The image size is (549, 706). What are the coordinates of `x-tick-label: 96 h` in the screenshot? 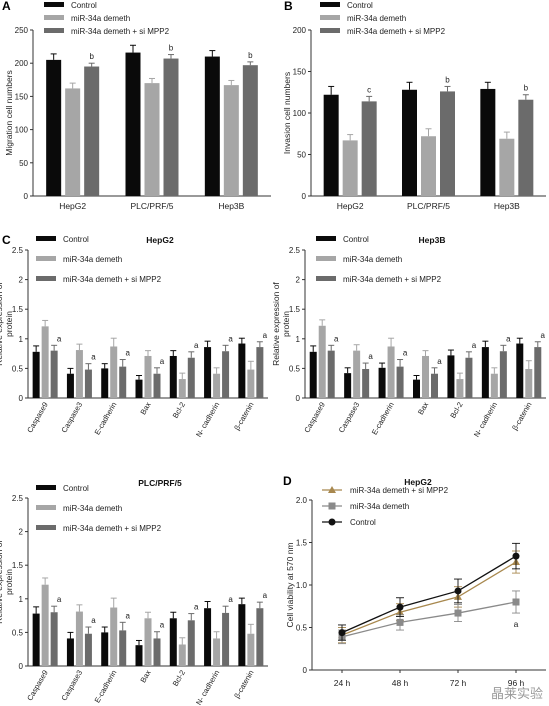 It's located at (516, 683).